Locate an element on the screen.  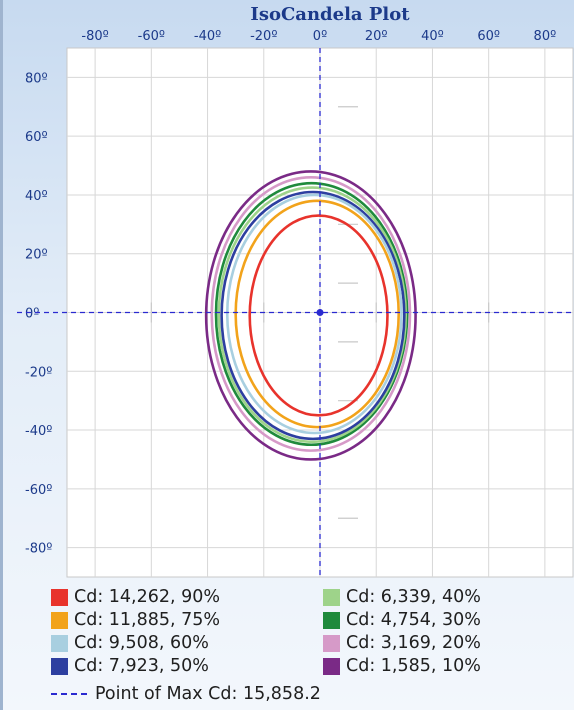
y-tick-label: 80º is located at coordinates (36, 78).